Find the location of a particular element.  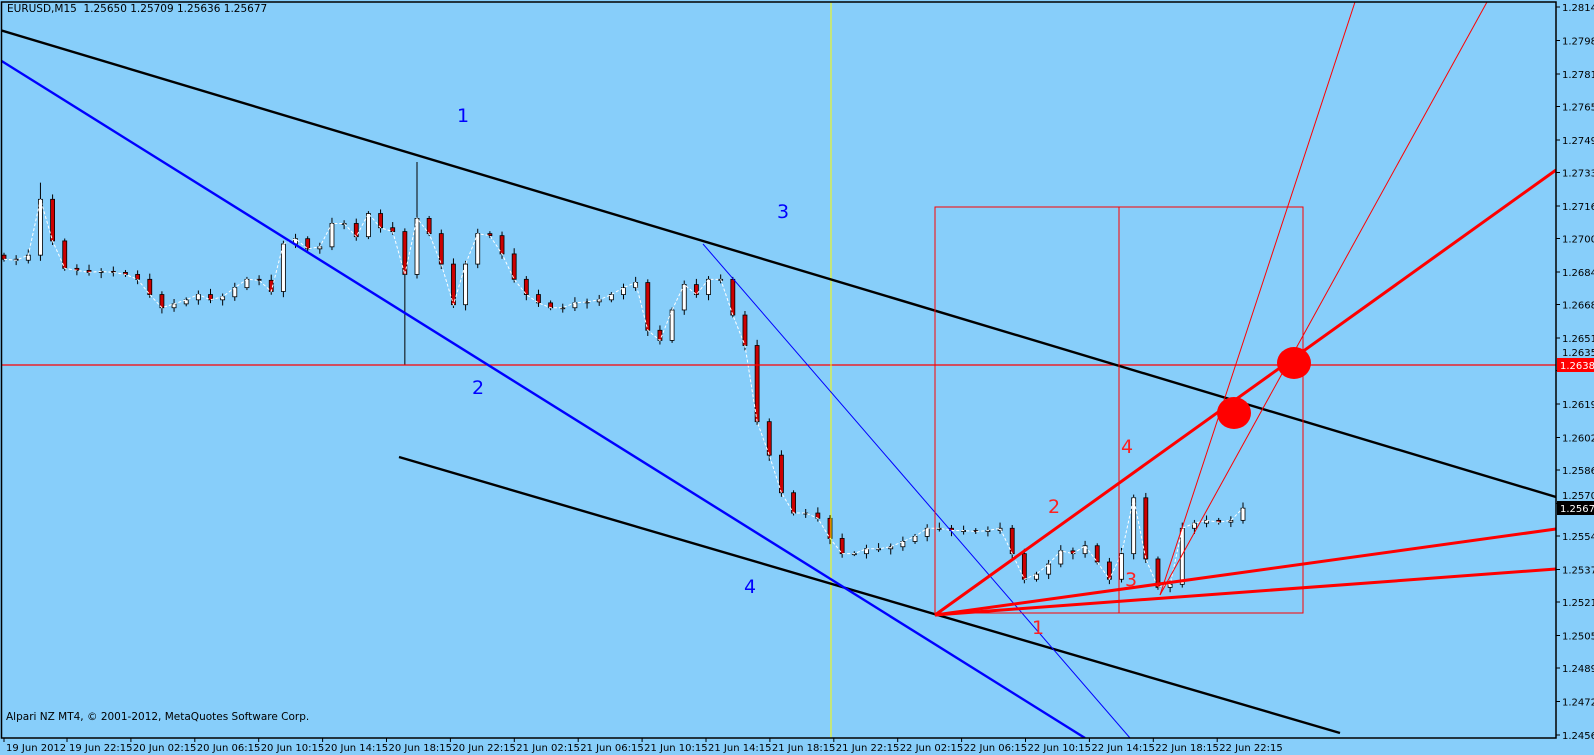

time-tick-label: 22 Jun 22:15 is located at coordinates (1251, 748).